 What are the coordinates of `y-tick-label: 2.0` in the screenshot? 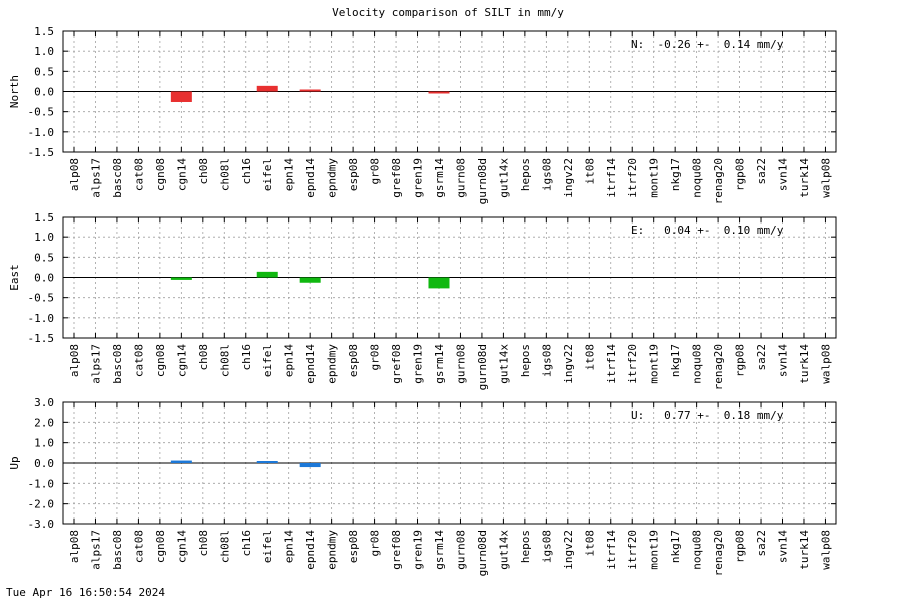 It's located at (44, 422).